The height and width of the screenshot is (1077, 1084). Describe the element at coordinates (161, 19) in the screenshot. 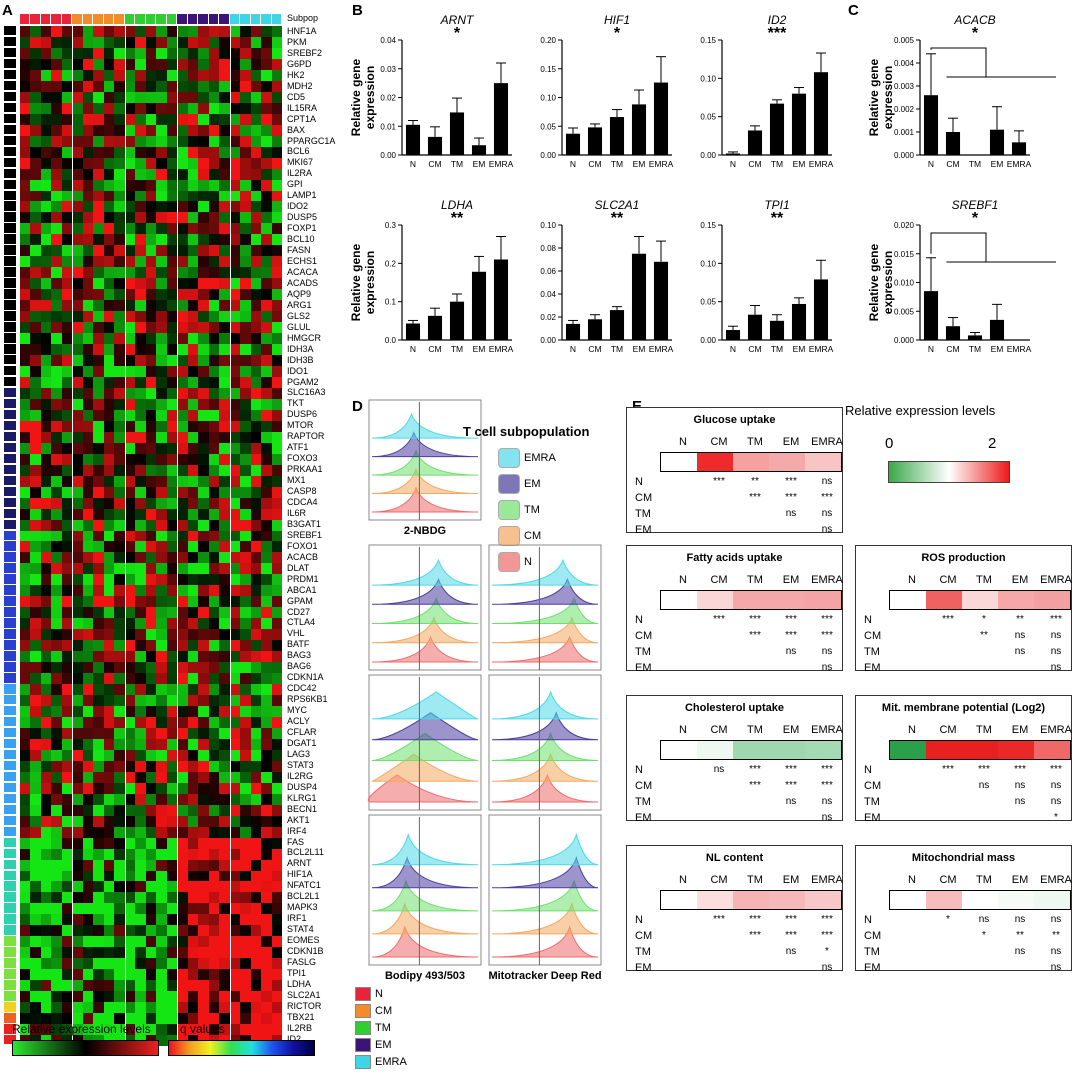

I see `subpop-swatch` at that location.